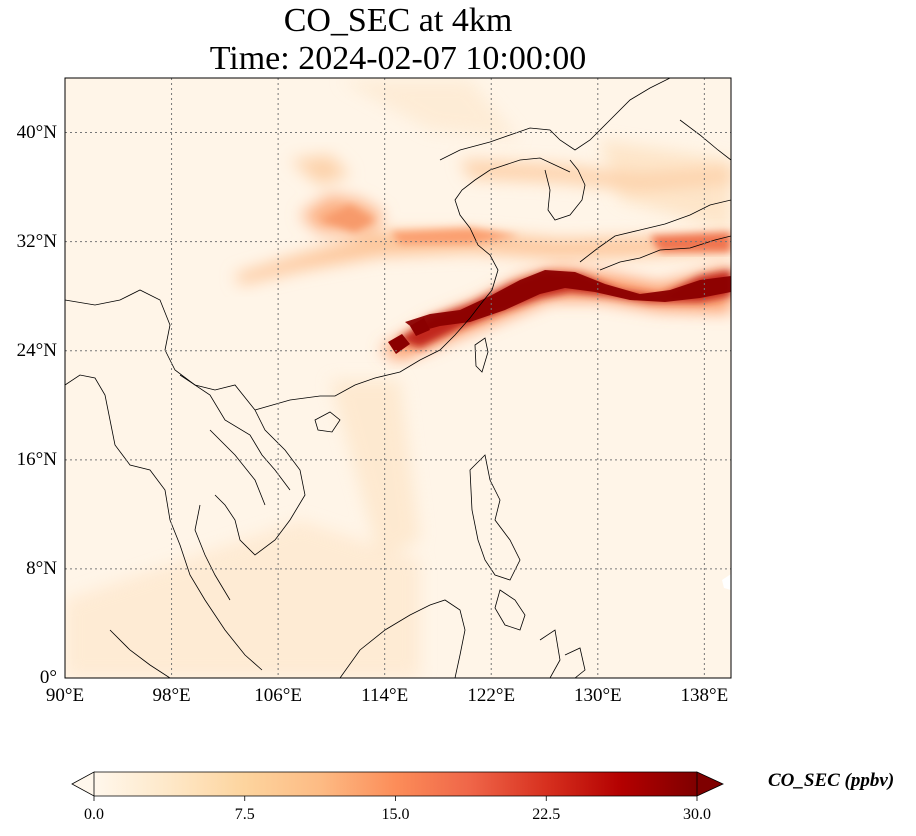 This screenshot has height=836, width=916. What do you see at coordinates (94, 814) in the screenshot?
I see `colorbar-tick-label: 0.0` at bounding box center [94, 814].